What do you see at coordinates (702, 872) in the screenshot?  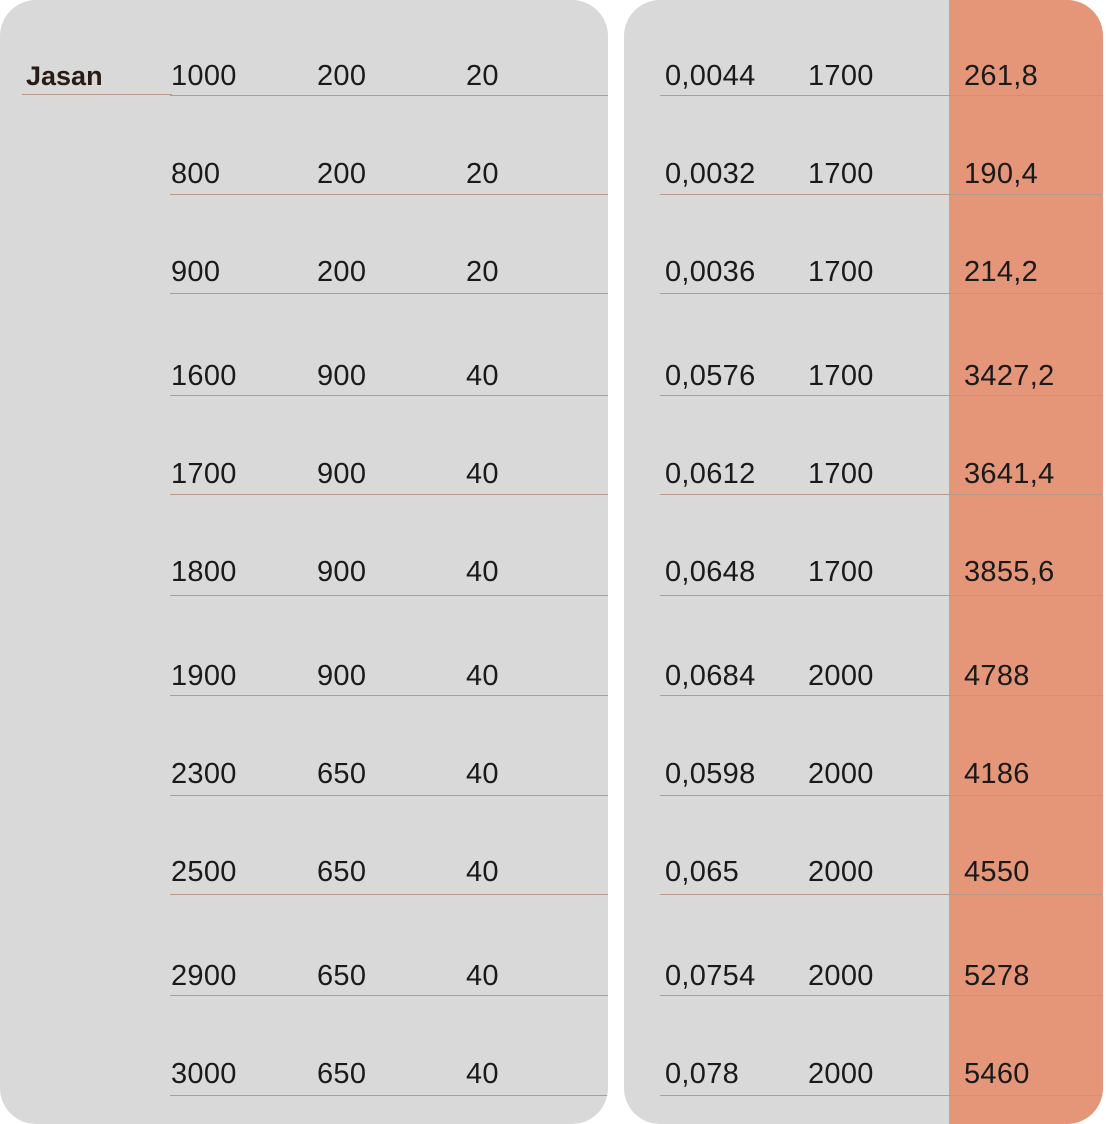 I see `right-cell: 0,065` at bounding box center [702, 872].